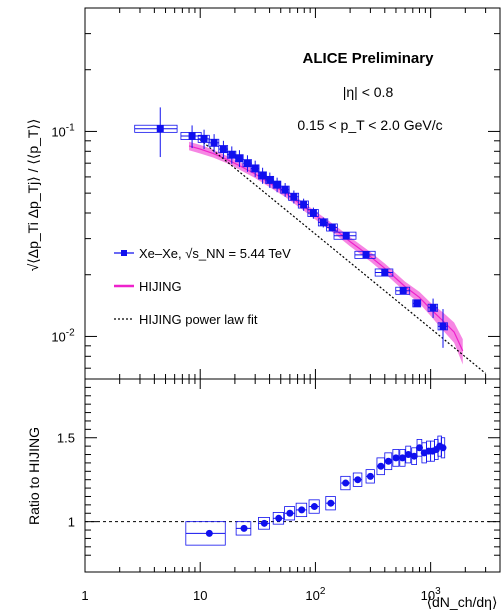 The height and width of the screenshot is (614, 504). I want to click on bottom-plot-area, so click(292, 490).